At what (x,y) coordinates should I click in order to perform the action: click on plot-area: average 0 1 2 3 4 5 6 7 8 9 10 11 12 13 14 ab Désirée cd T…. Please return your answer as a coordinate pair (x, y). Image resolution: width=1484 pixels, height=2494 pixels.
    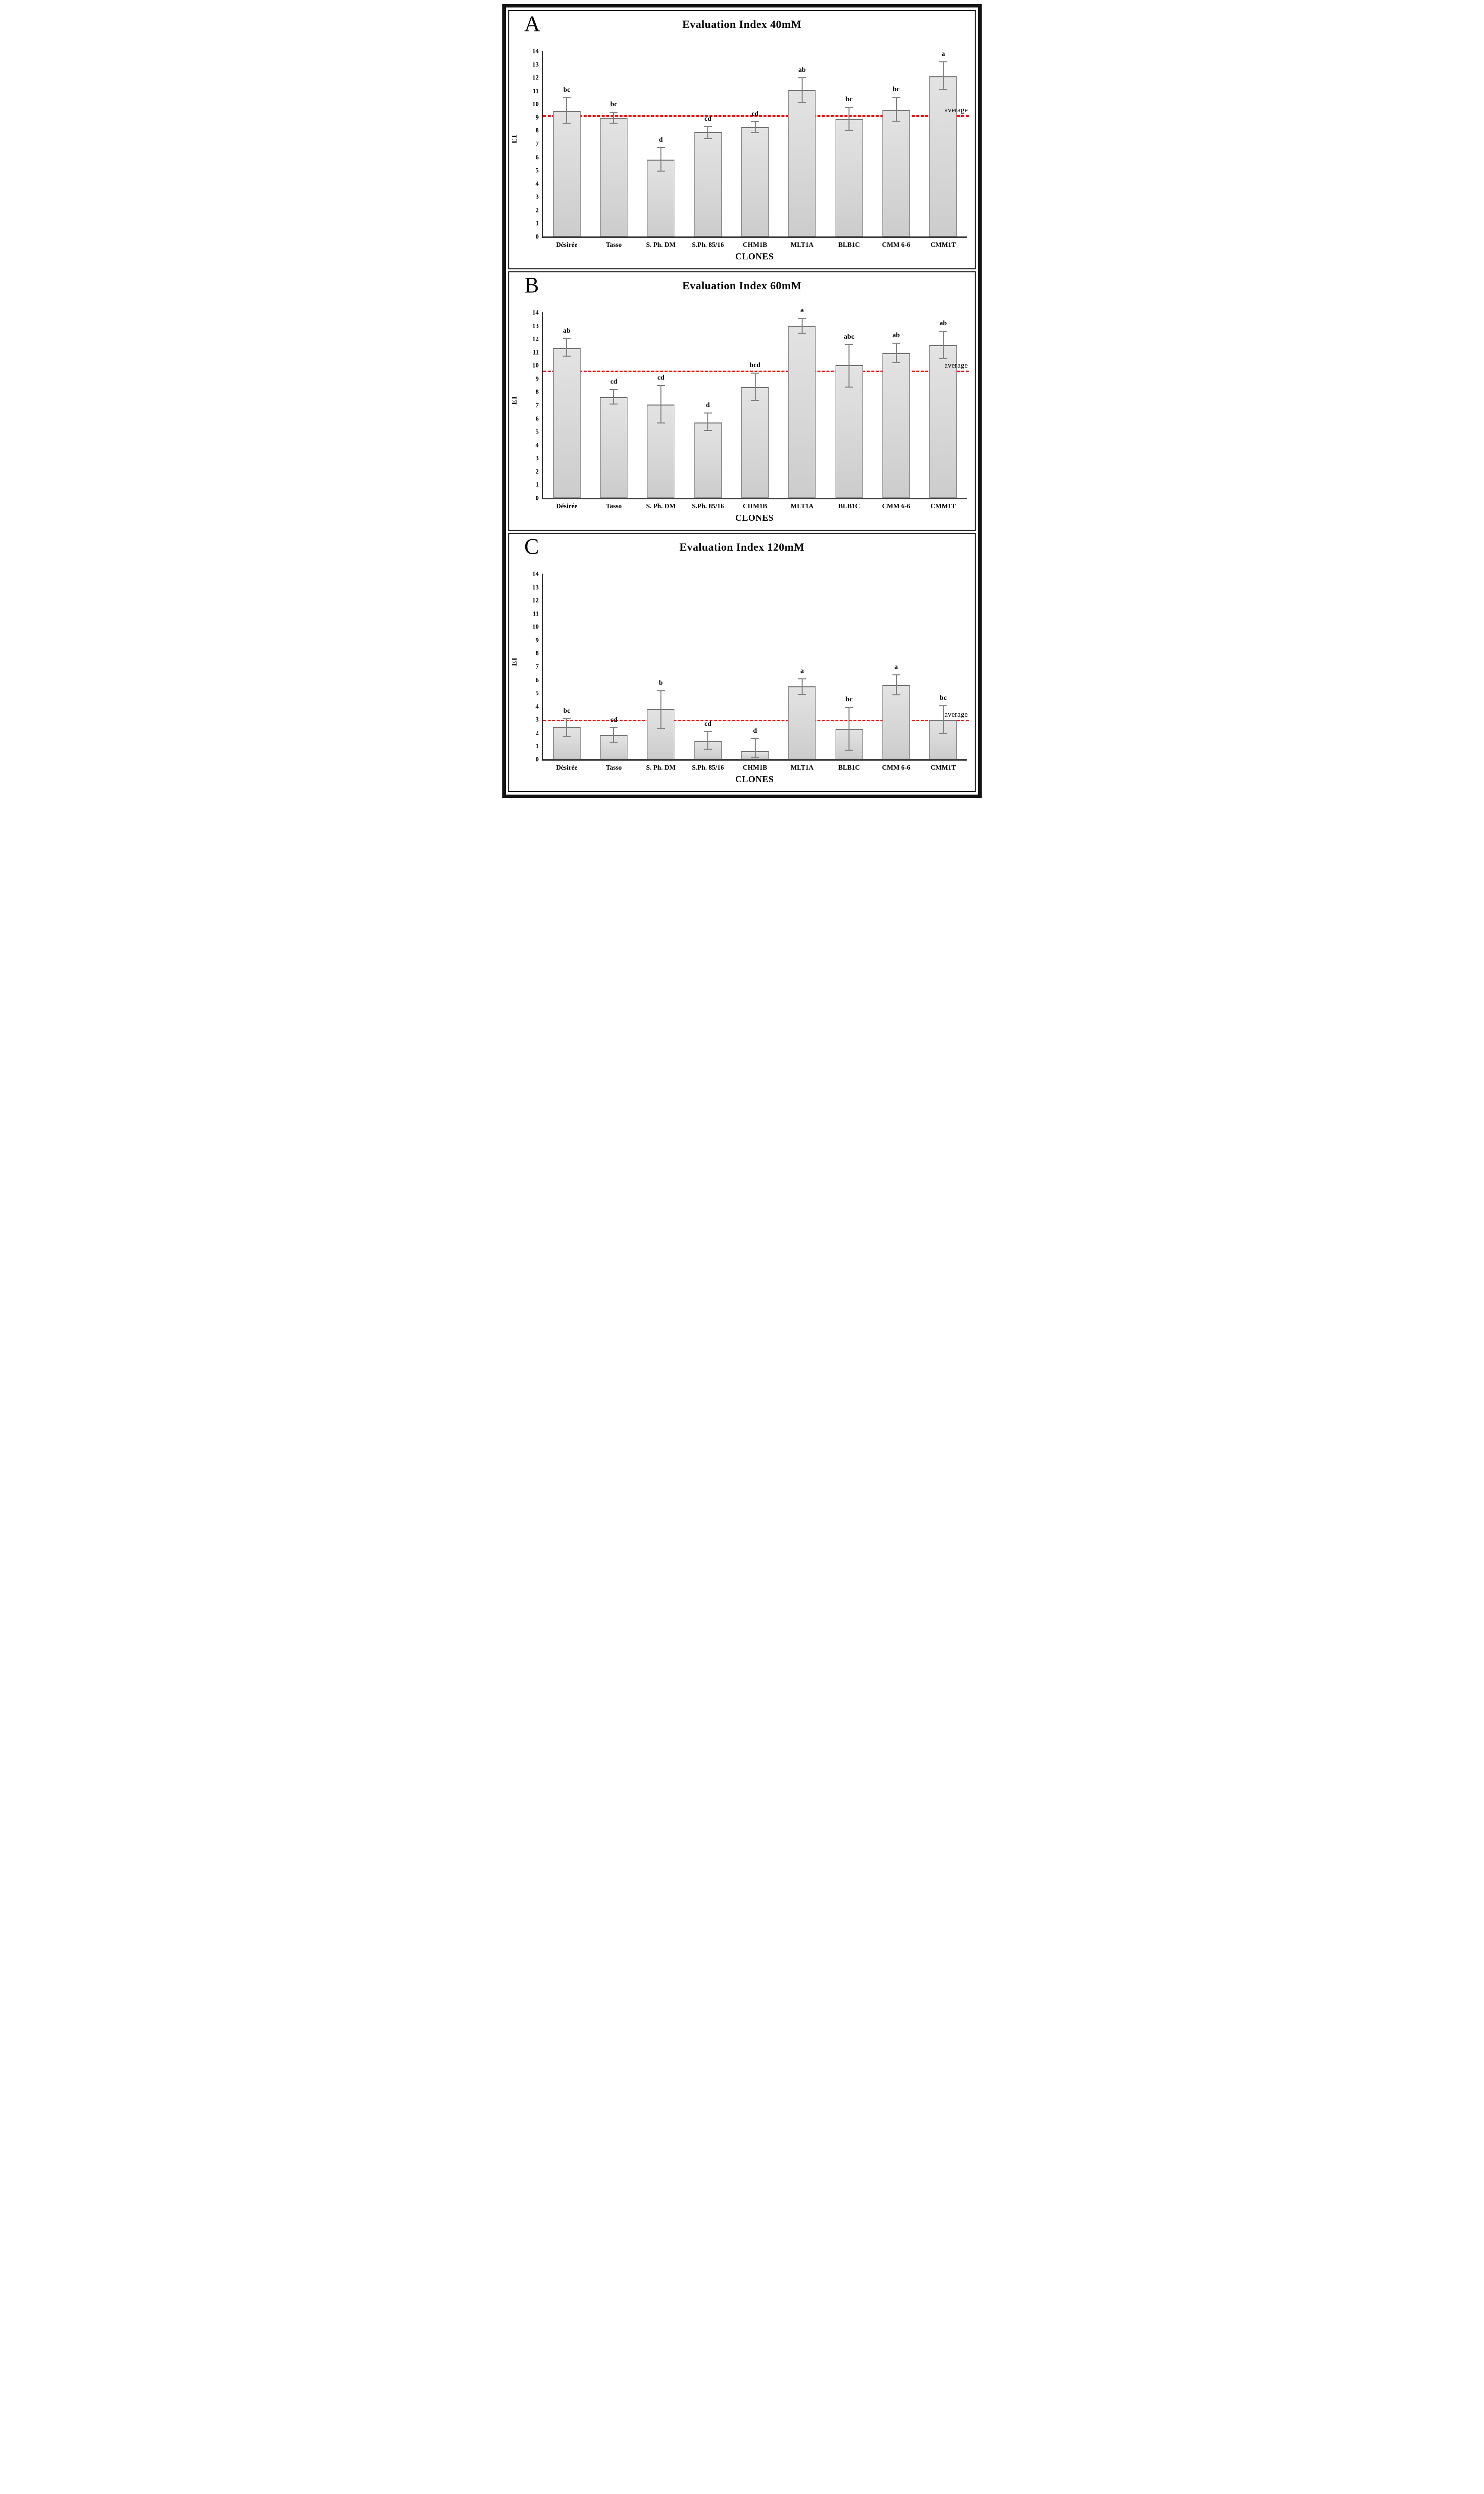
    Looking at the image, I should click on (750, 408).